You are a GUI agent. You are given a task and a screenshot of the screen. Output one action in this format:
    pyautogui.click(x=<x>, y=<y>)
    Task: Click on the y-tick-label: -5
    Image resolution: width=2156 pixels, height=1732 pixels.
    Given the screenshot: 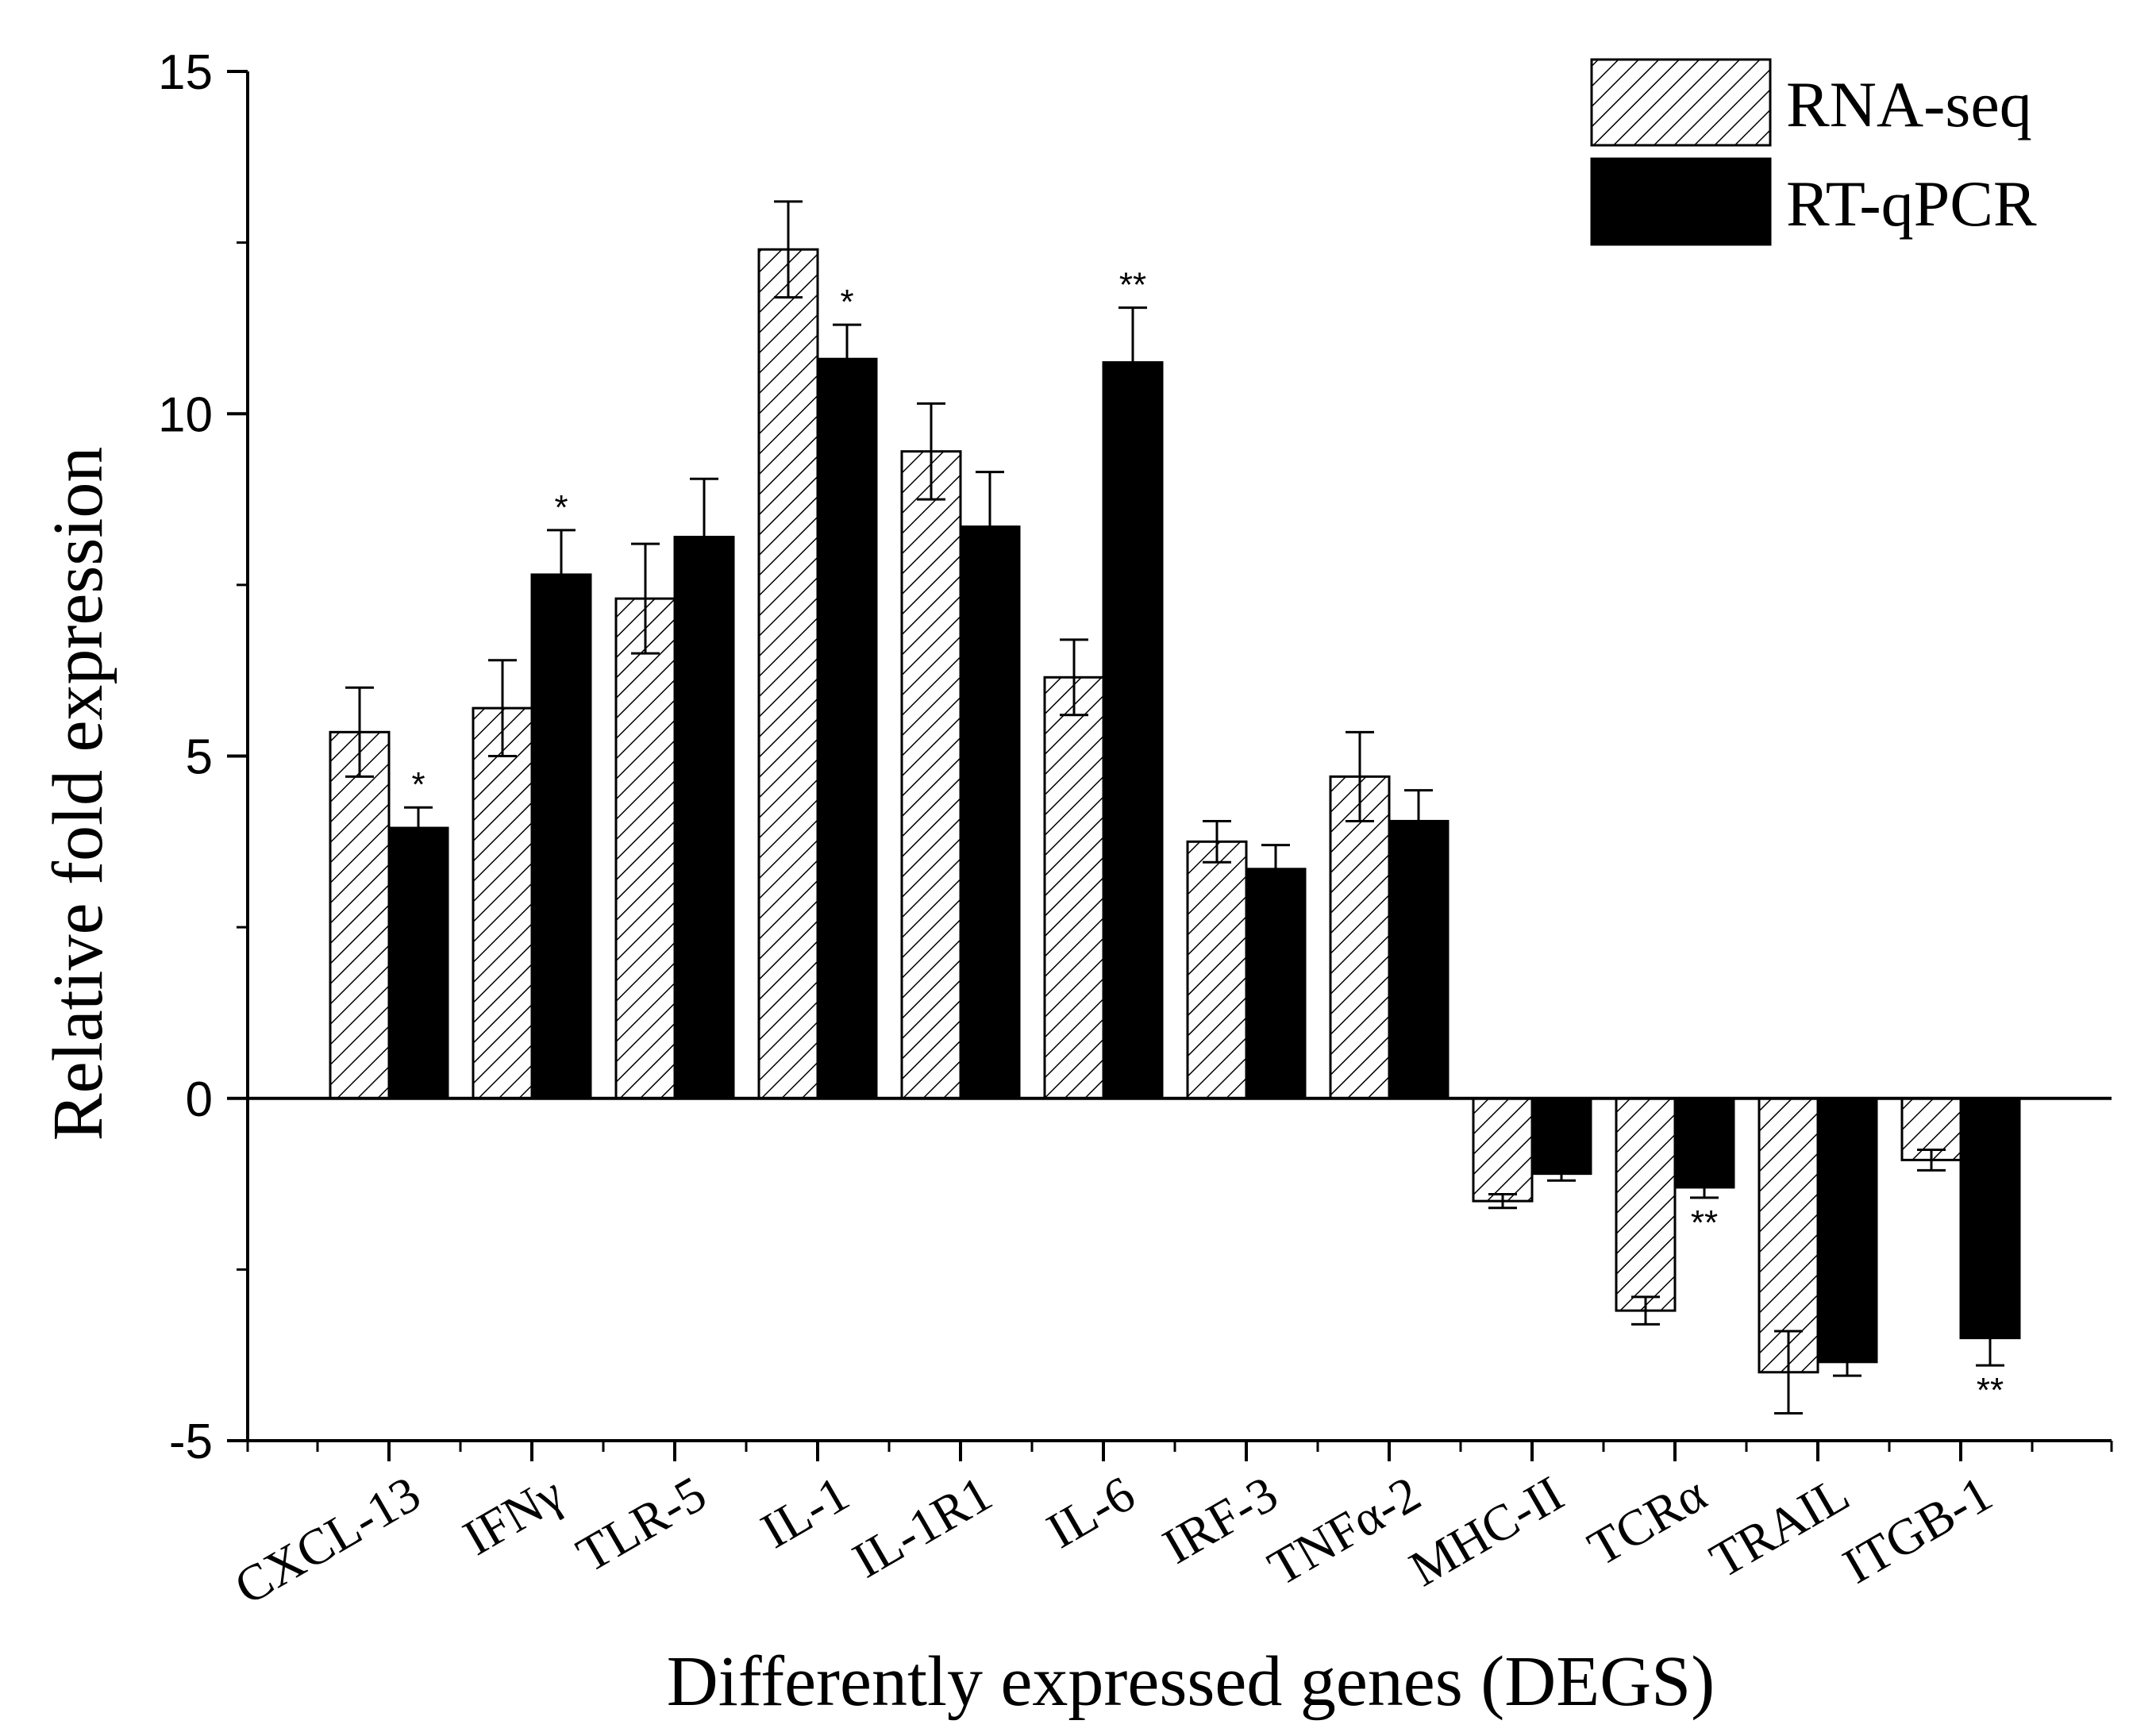 What is the action you would take?
    pyautogui.click(x=191, y=1442)
    